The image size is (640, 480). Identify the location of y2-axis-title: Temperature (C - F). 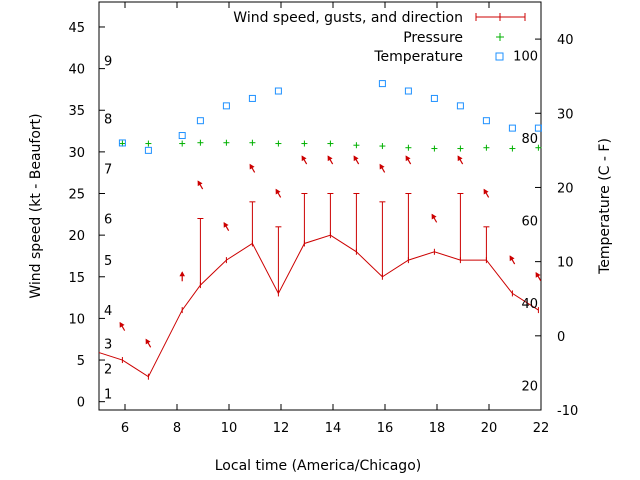
(605, 206).